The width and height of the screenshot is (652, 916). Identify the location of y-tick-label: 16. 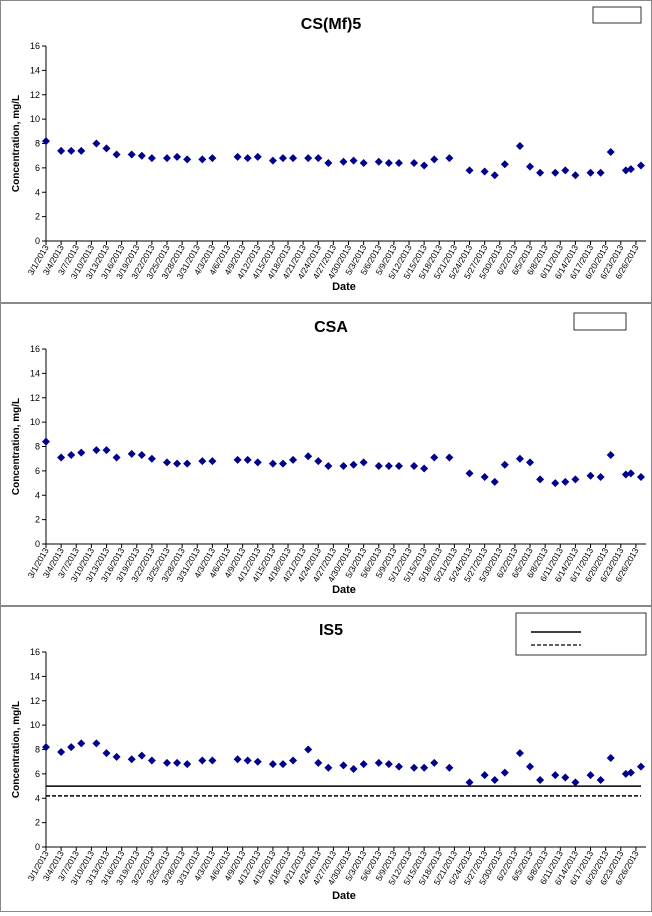
(35, 652).